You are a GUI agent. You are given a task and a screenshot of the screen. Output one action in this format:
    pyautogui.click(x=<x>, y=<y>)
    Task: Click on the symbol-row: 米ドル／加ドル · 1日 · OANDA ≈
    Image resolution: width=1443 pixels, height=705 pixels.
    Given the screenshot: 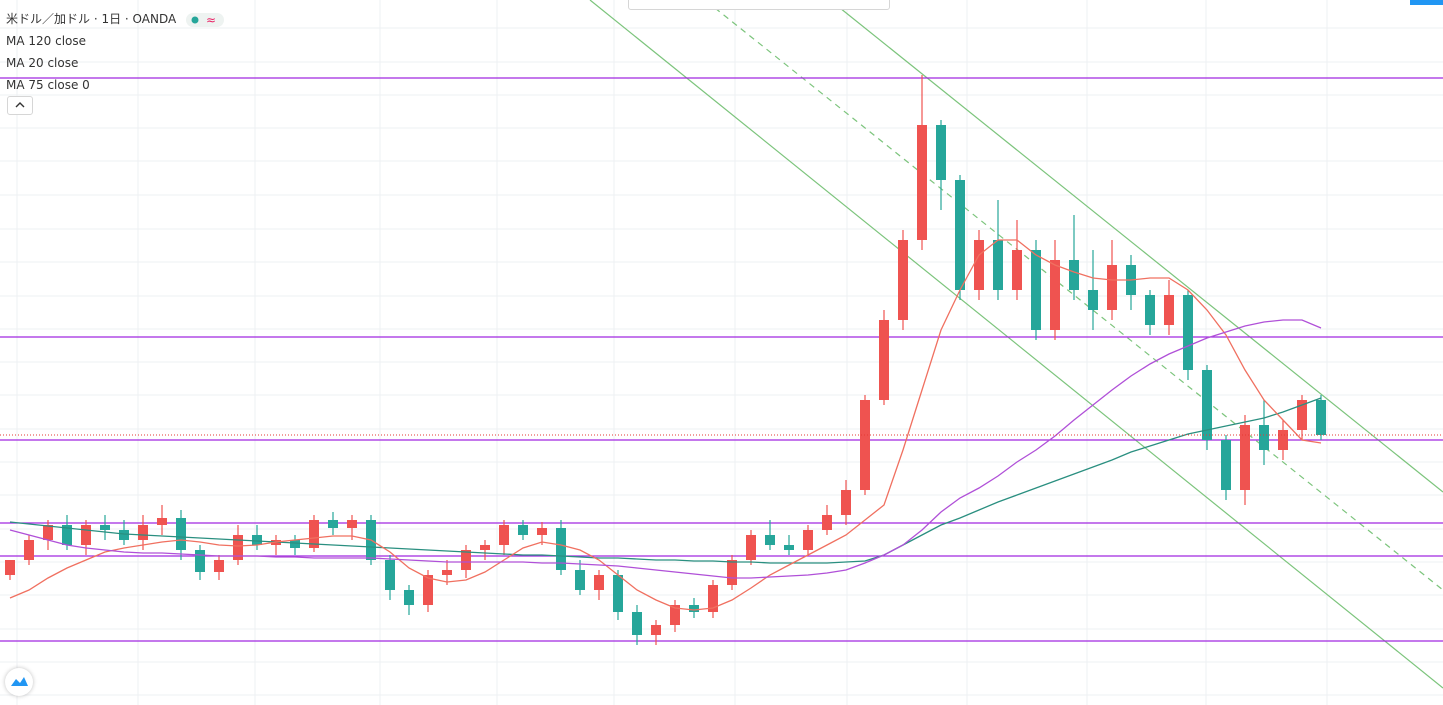 What is the action you would take?
    pyautogui.click(x=116, y=19)
    